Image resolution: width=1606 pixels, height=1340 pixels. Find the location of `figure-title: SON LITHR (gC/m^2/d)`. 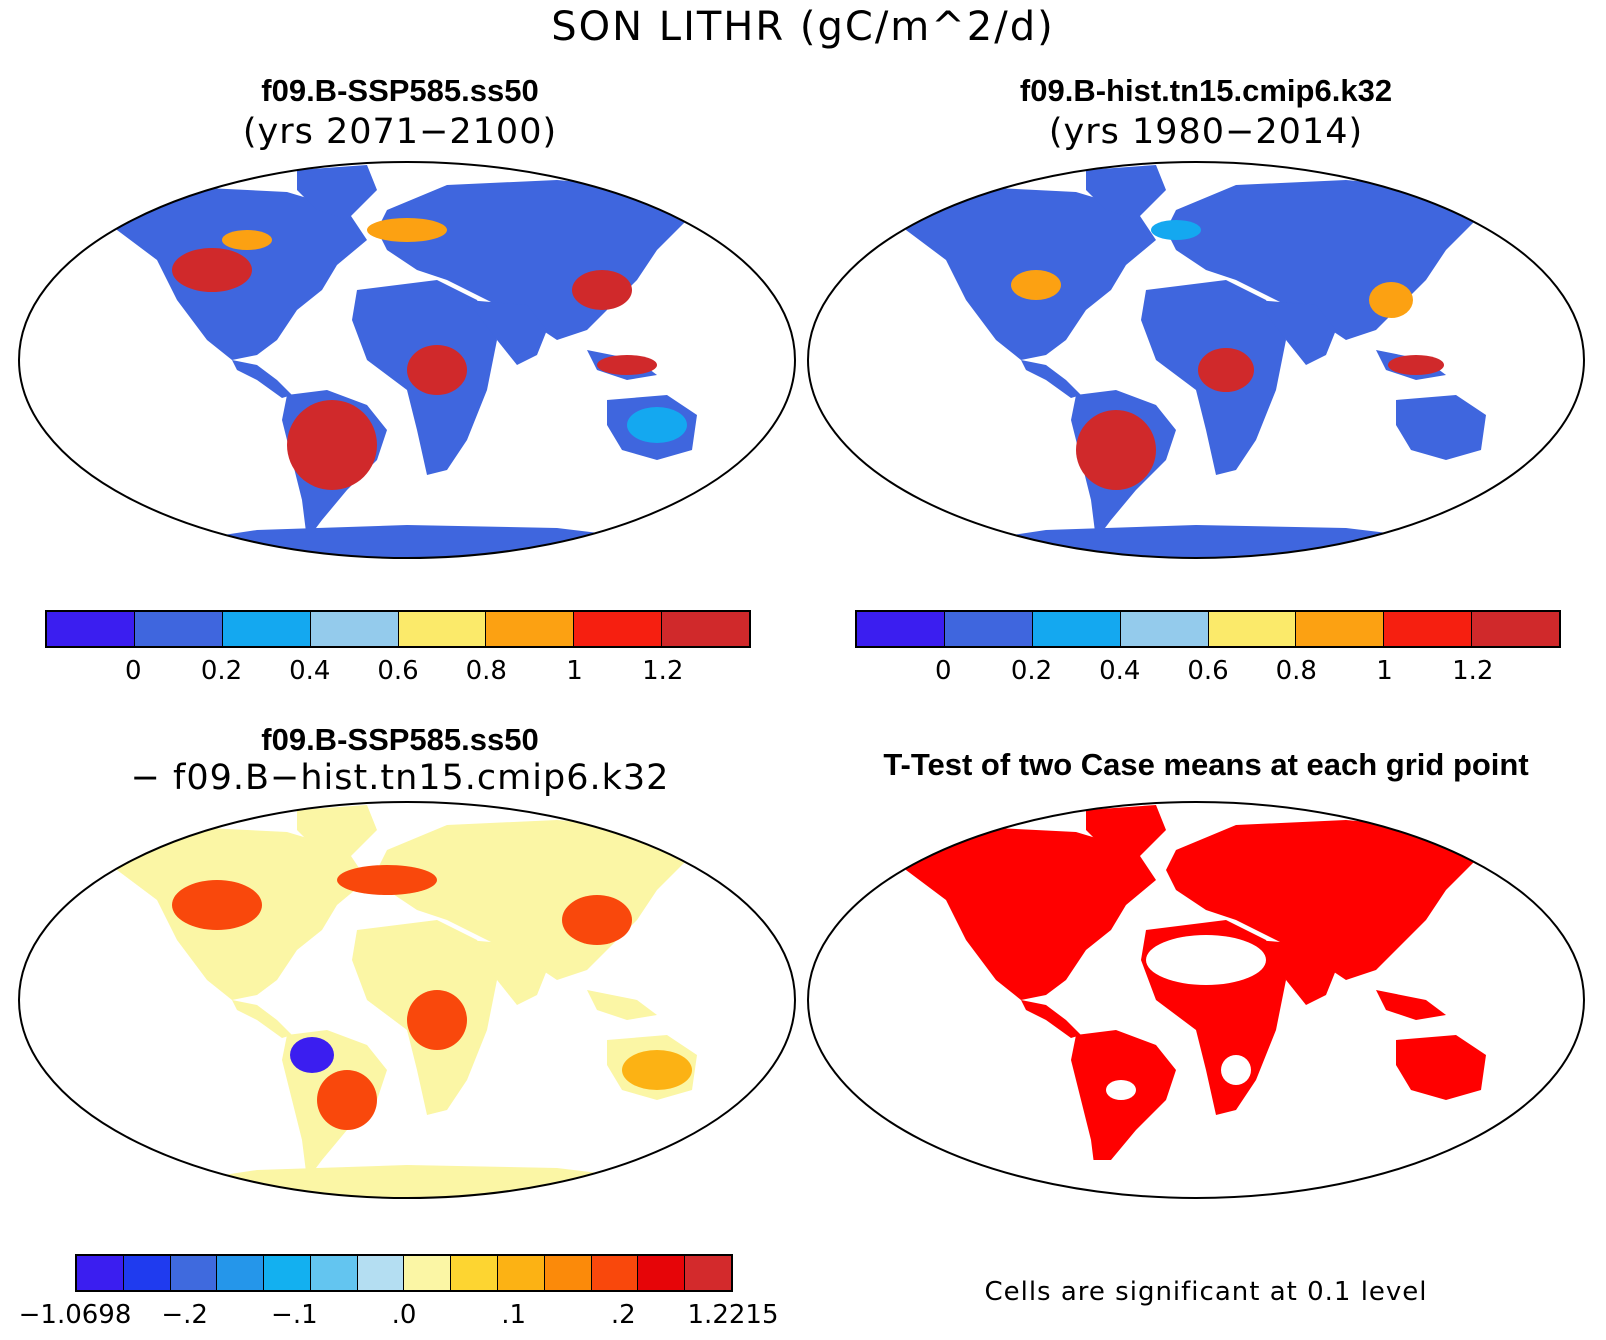

figure-title: SON LITHR (gC/m^2/d) is located at coordinates (803, 27).